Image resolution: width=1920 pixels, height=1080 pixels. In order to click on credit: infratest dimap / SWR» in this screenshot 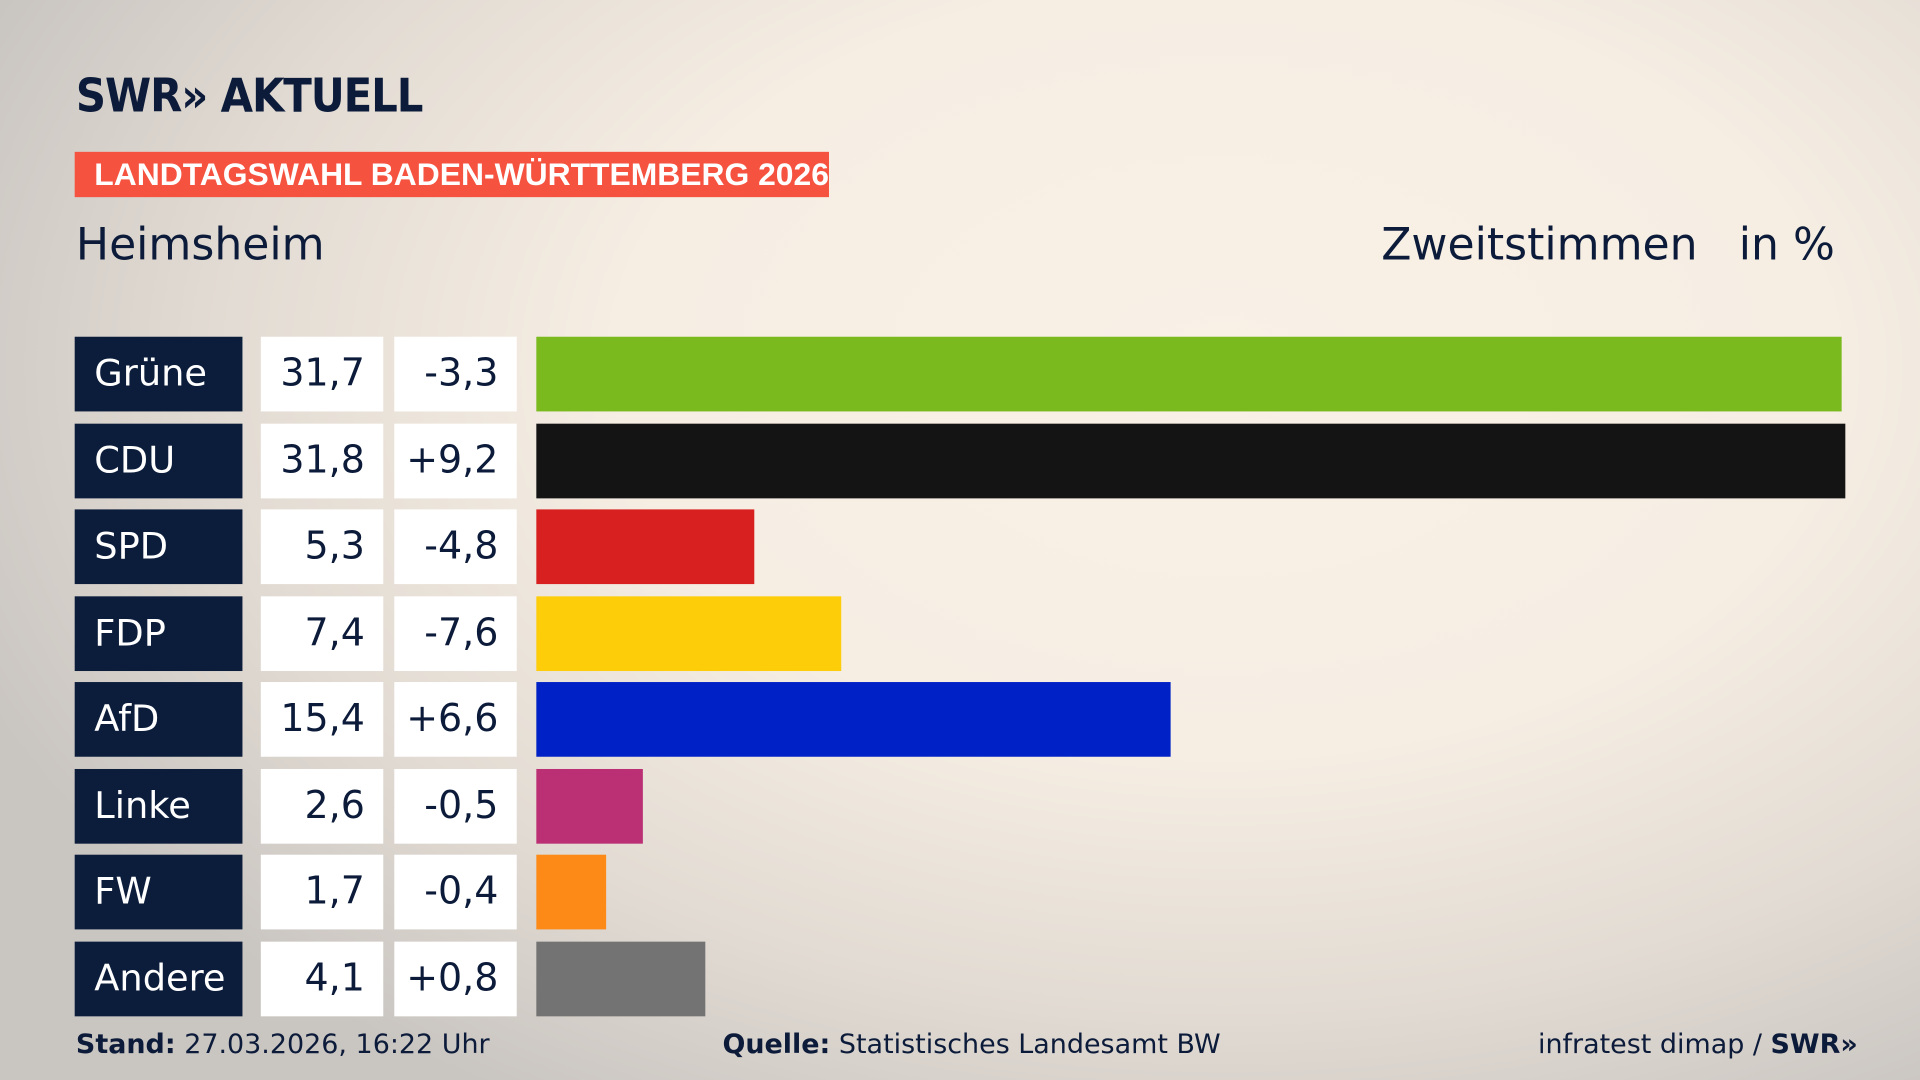, I will do `click(1698, 1045)`.